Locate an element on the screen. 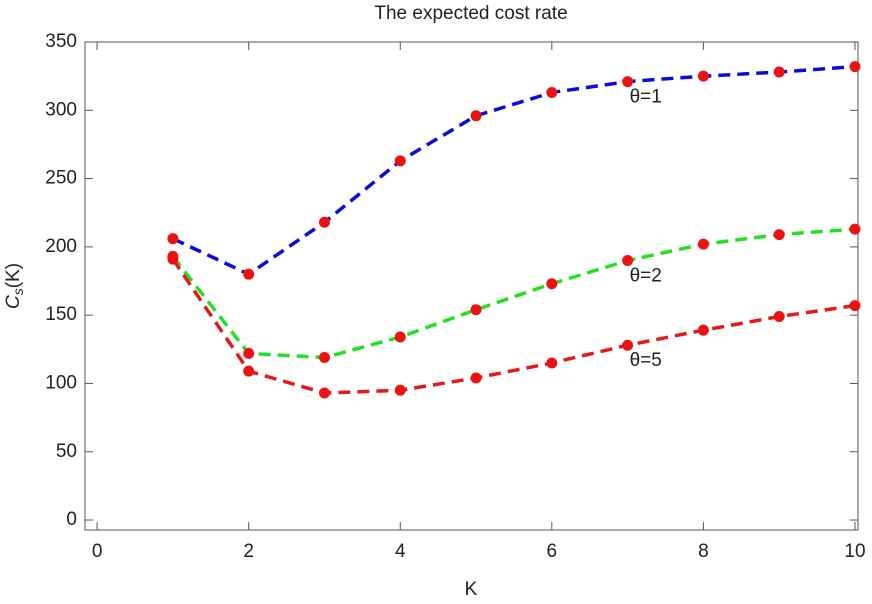  x-tick-label: 2 is located at coordinates (248, 551).